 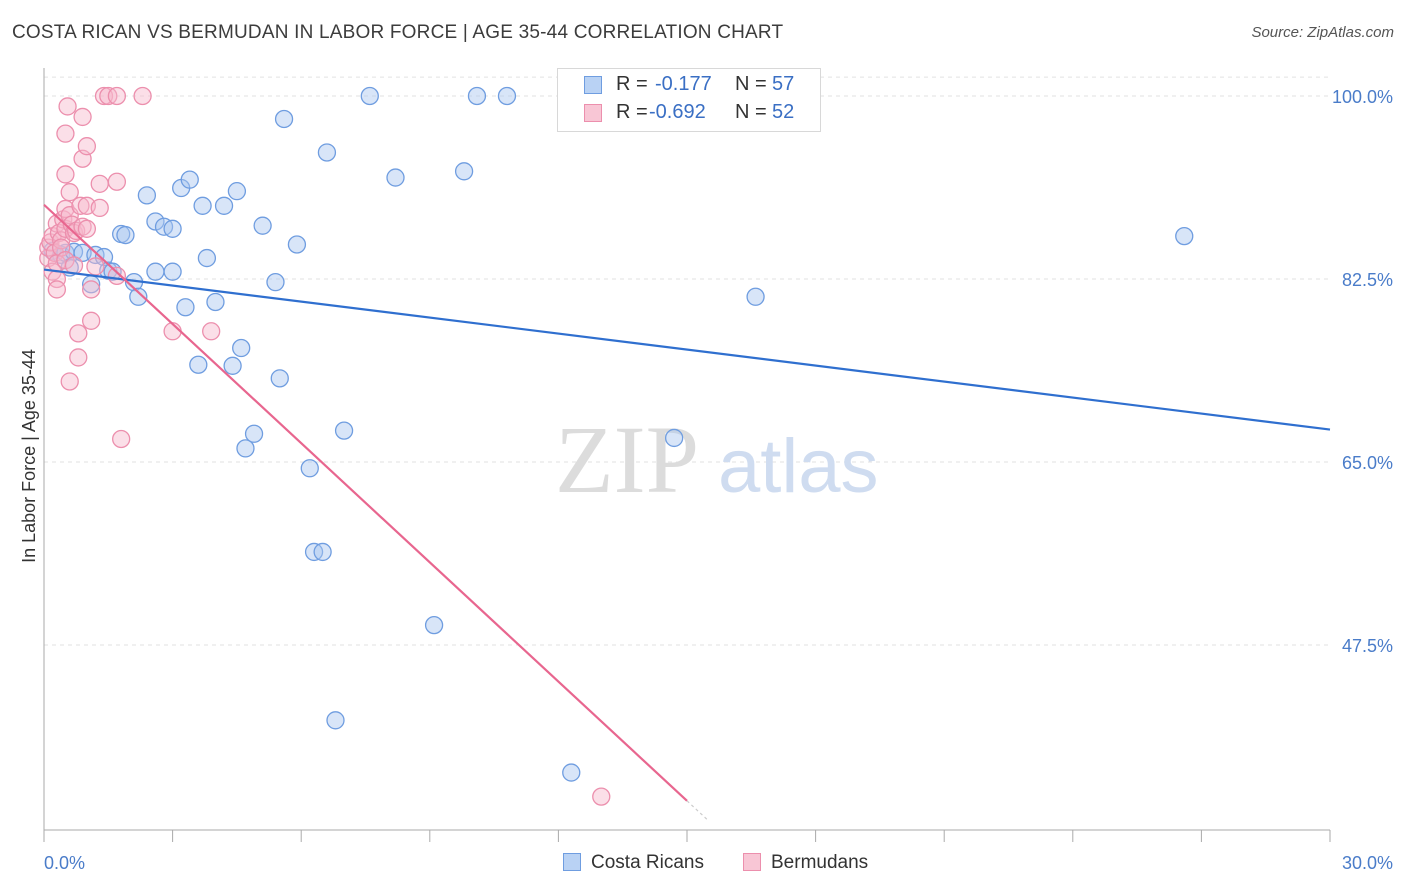 I want to click on bottom-legend-bermudans: Bermudans, so click(x=805, y=863).